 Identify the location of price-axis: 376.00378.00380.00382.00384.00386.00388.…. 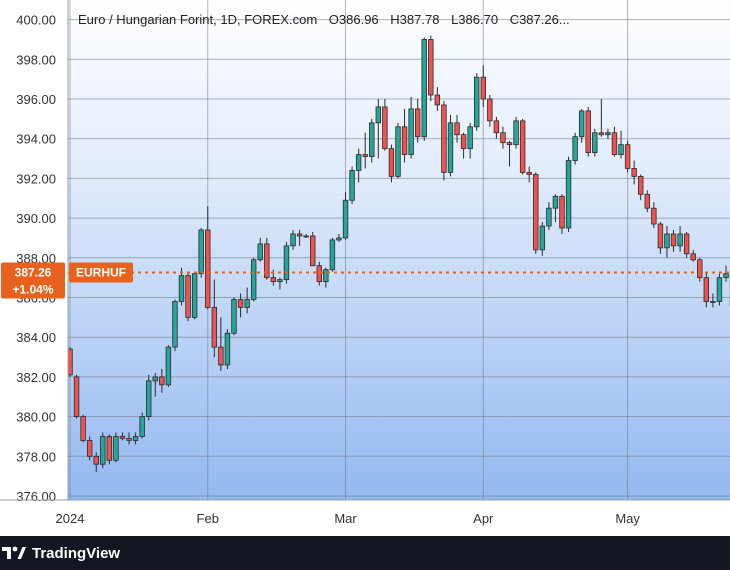
(36, 258).